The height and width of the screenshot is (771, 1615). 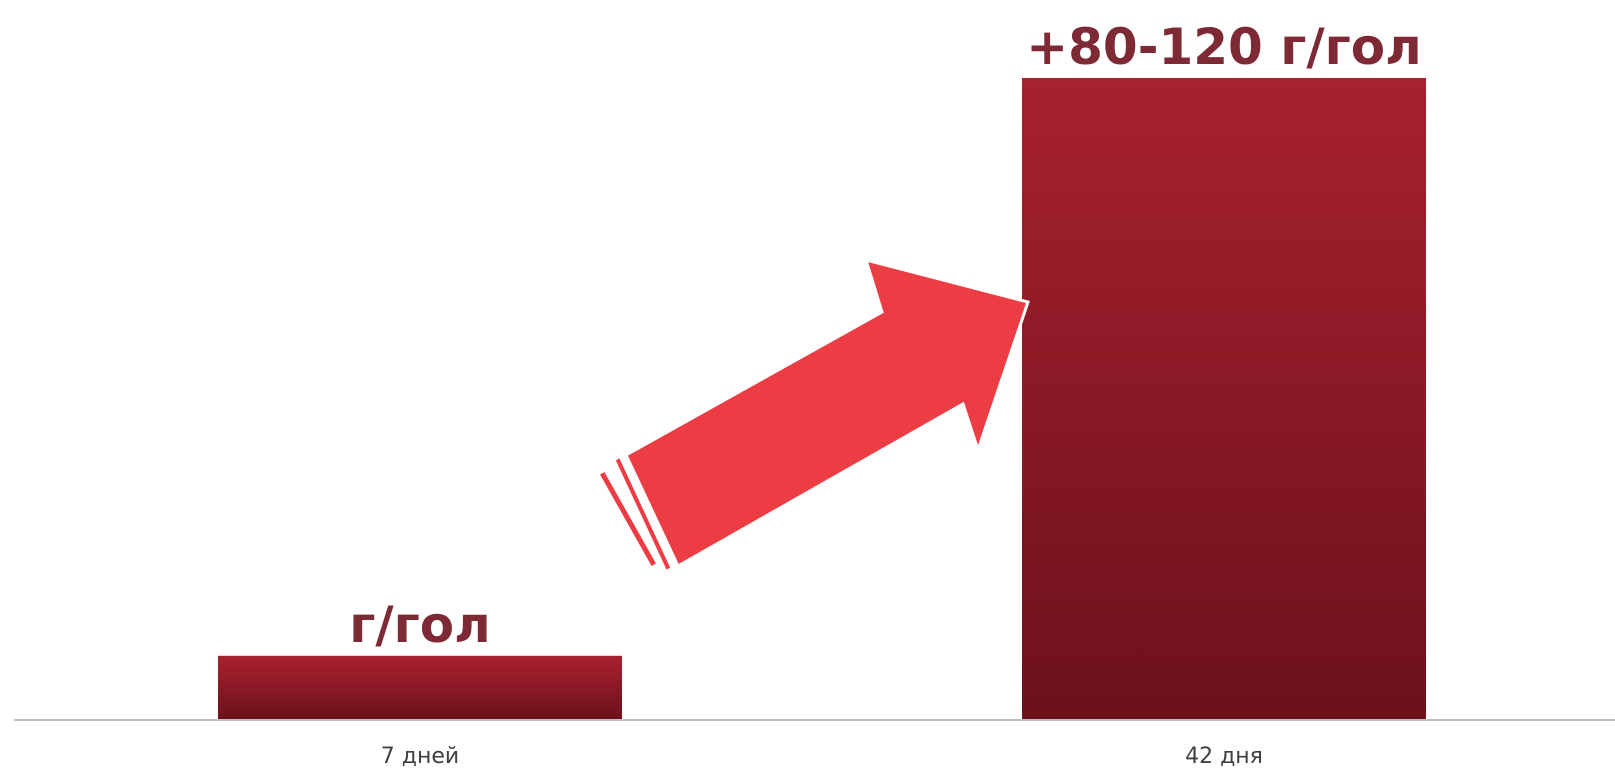 I want to click on data-label-0: г/гол, so click(x=419, y=625).